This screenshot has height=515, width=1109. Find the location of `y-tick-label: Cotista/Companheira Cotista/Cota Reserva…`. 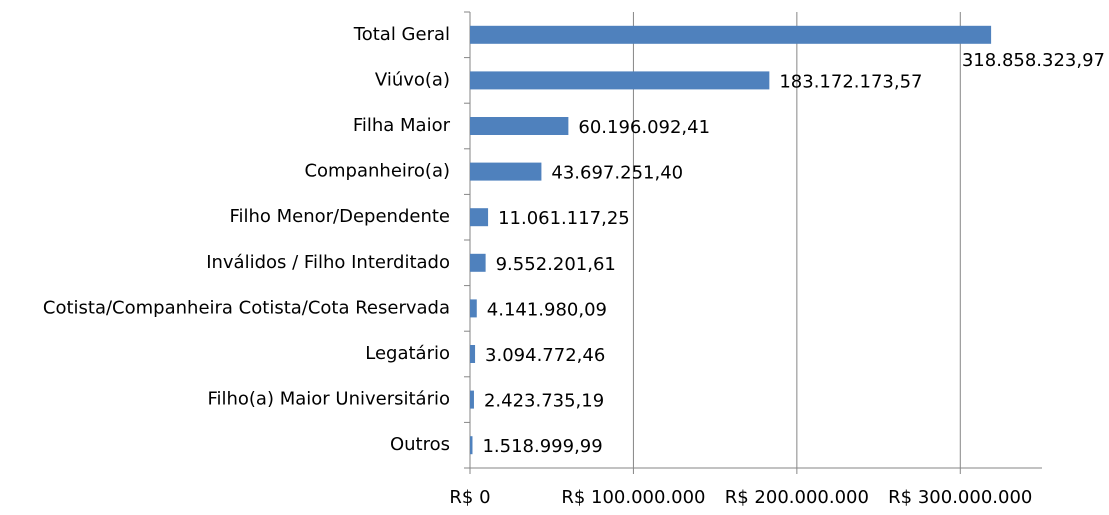

y-tick-label: Cotista/Companheira Cotista/Cota Reserva… is located at coordinates (246, 307).